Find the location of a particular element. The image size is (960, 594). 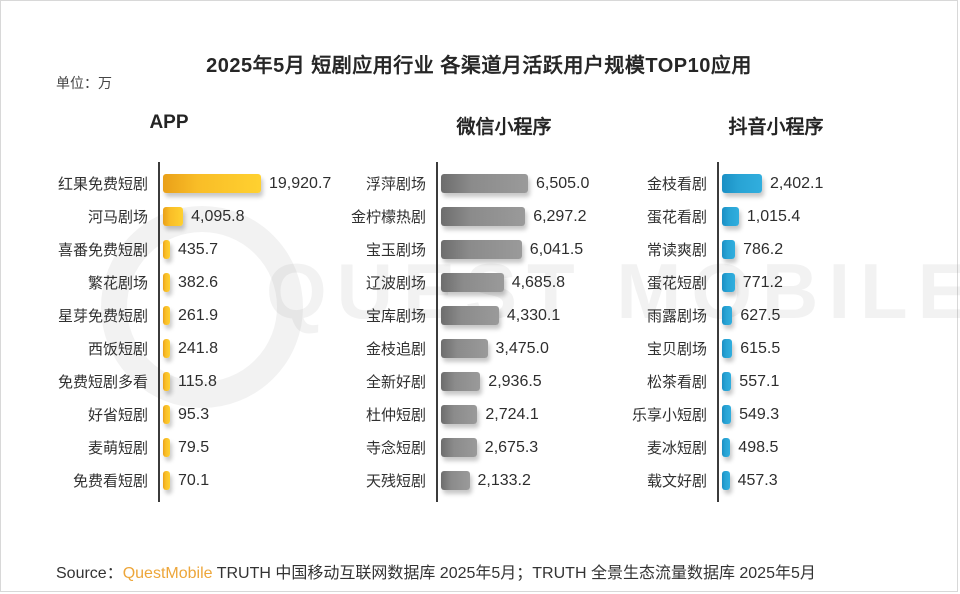

chart-row: 免费短剧多看 115.8 is located at coordinates (189, 381).